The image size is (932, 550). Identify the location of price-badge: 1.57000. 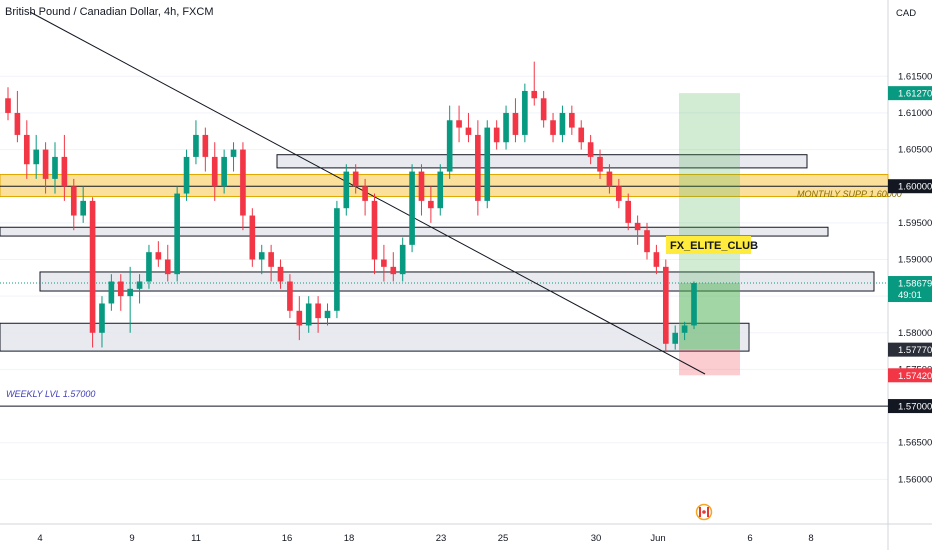
(910, 406).